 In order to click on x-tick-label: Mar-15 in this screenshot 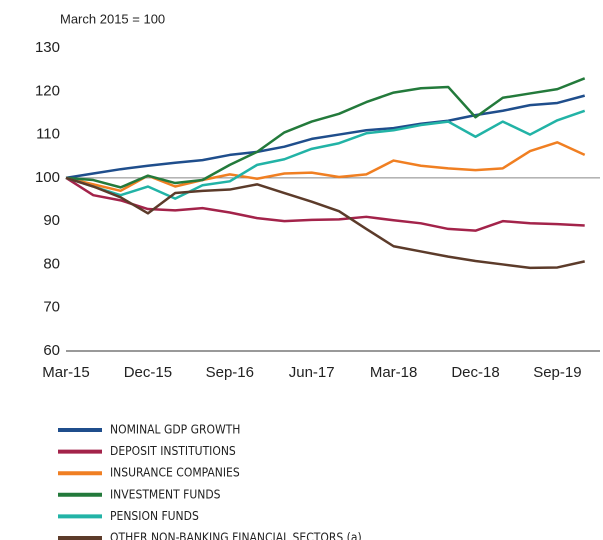, I will do `click(66, 372)`.